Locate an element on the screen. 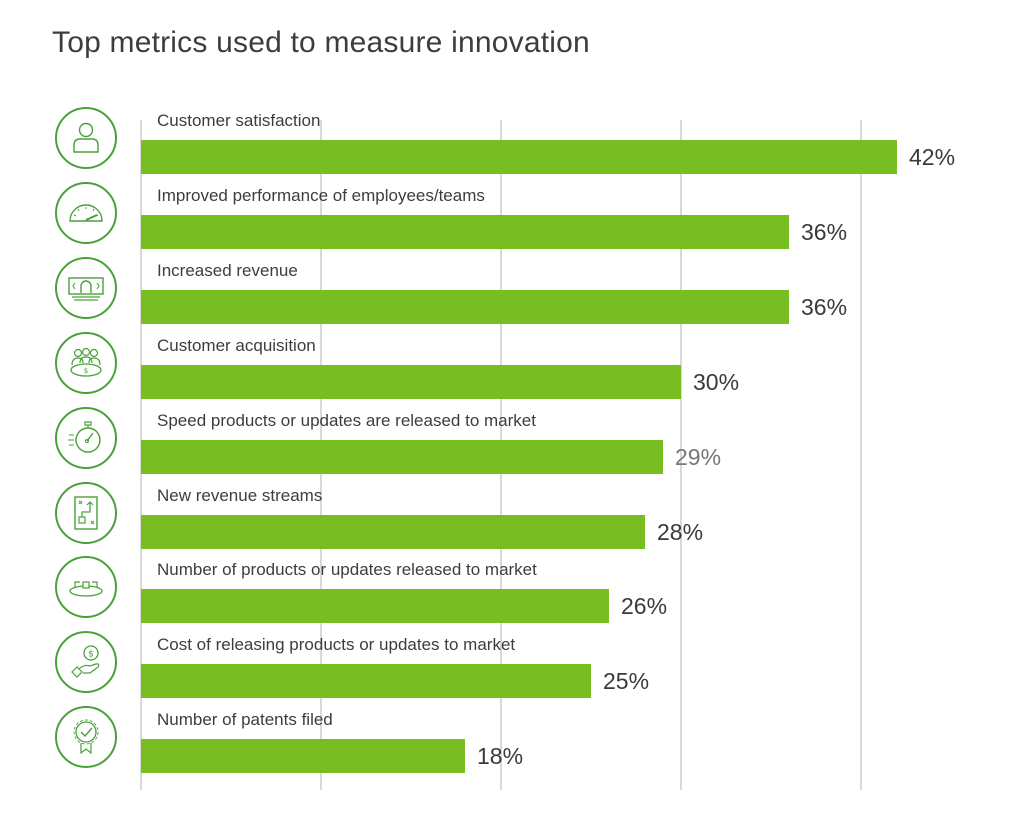  category-label: Number of patents filed is located at coordinates (245, 720).